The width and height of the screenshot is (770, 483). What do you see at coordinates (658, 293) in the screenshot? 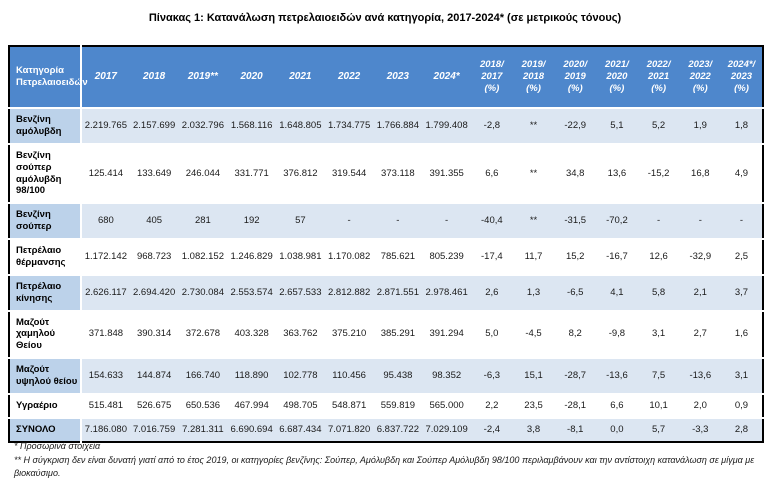
I see `value-cell: 5,8` at bounding box center [658, 293].